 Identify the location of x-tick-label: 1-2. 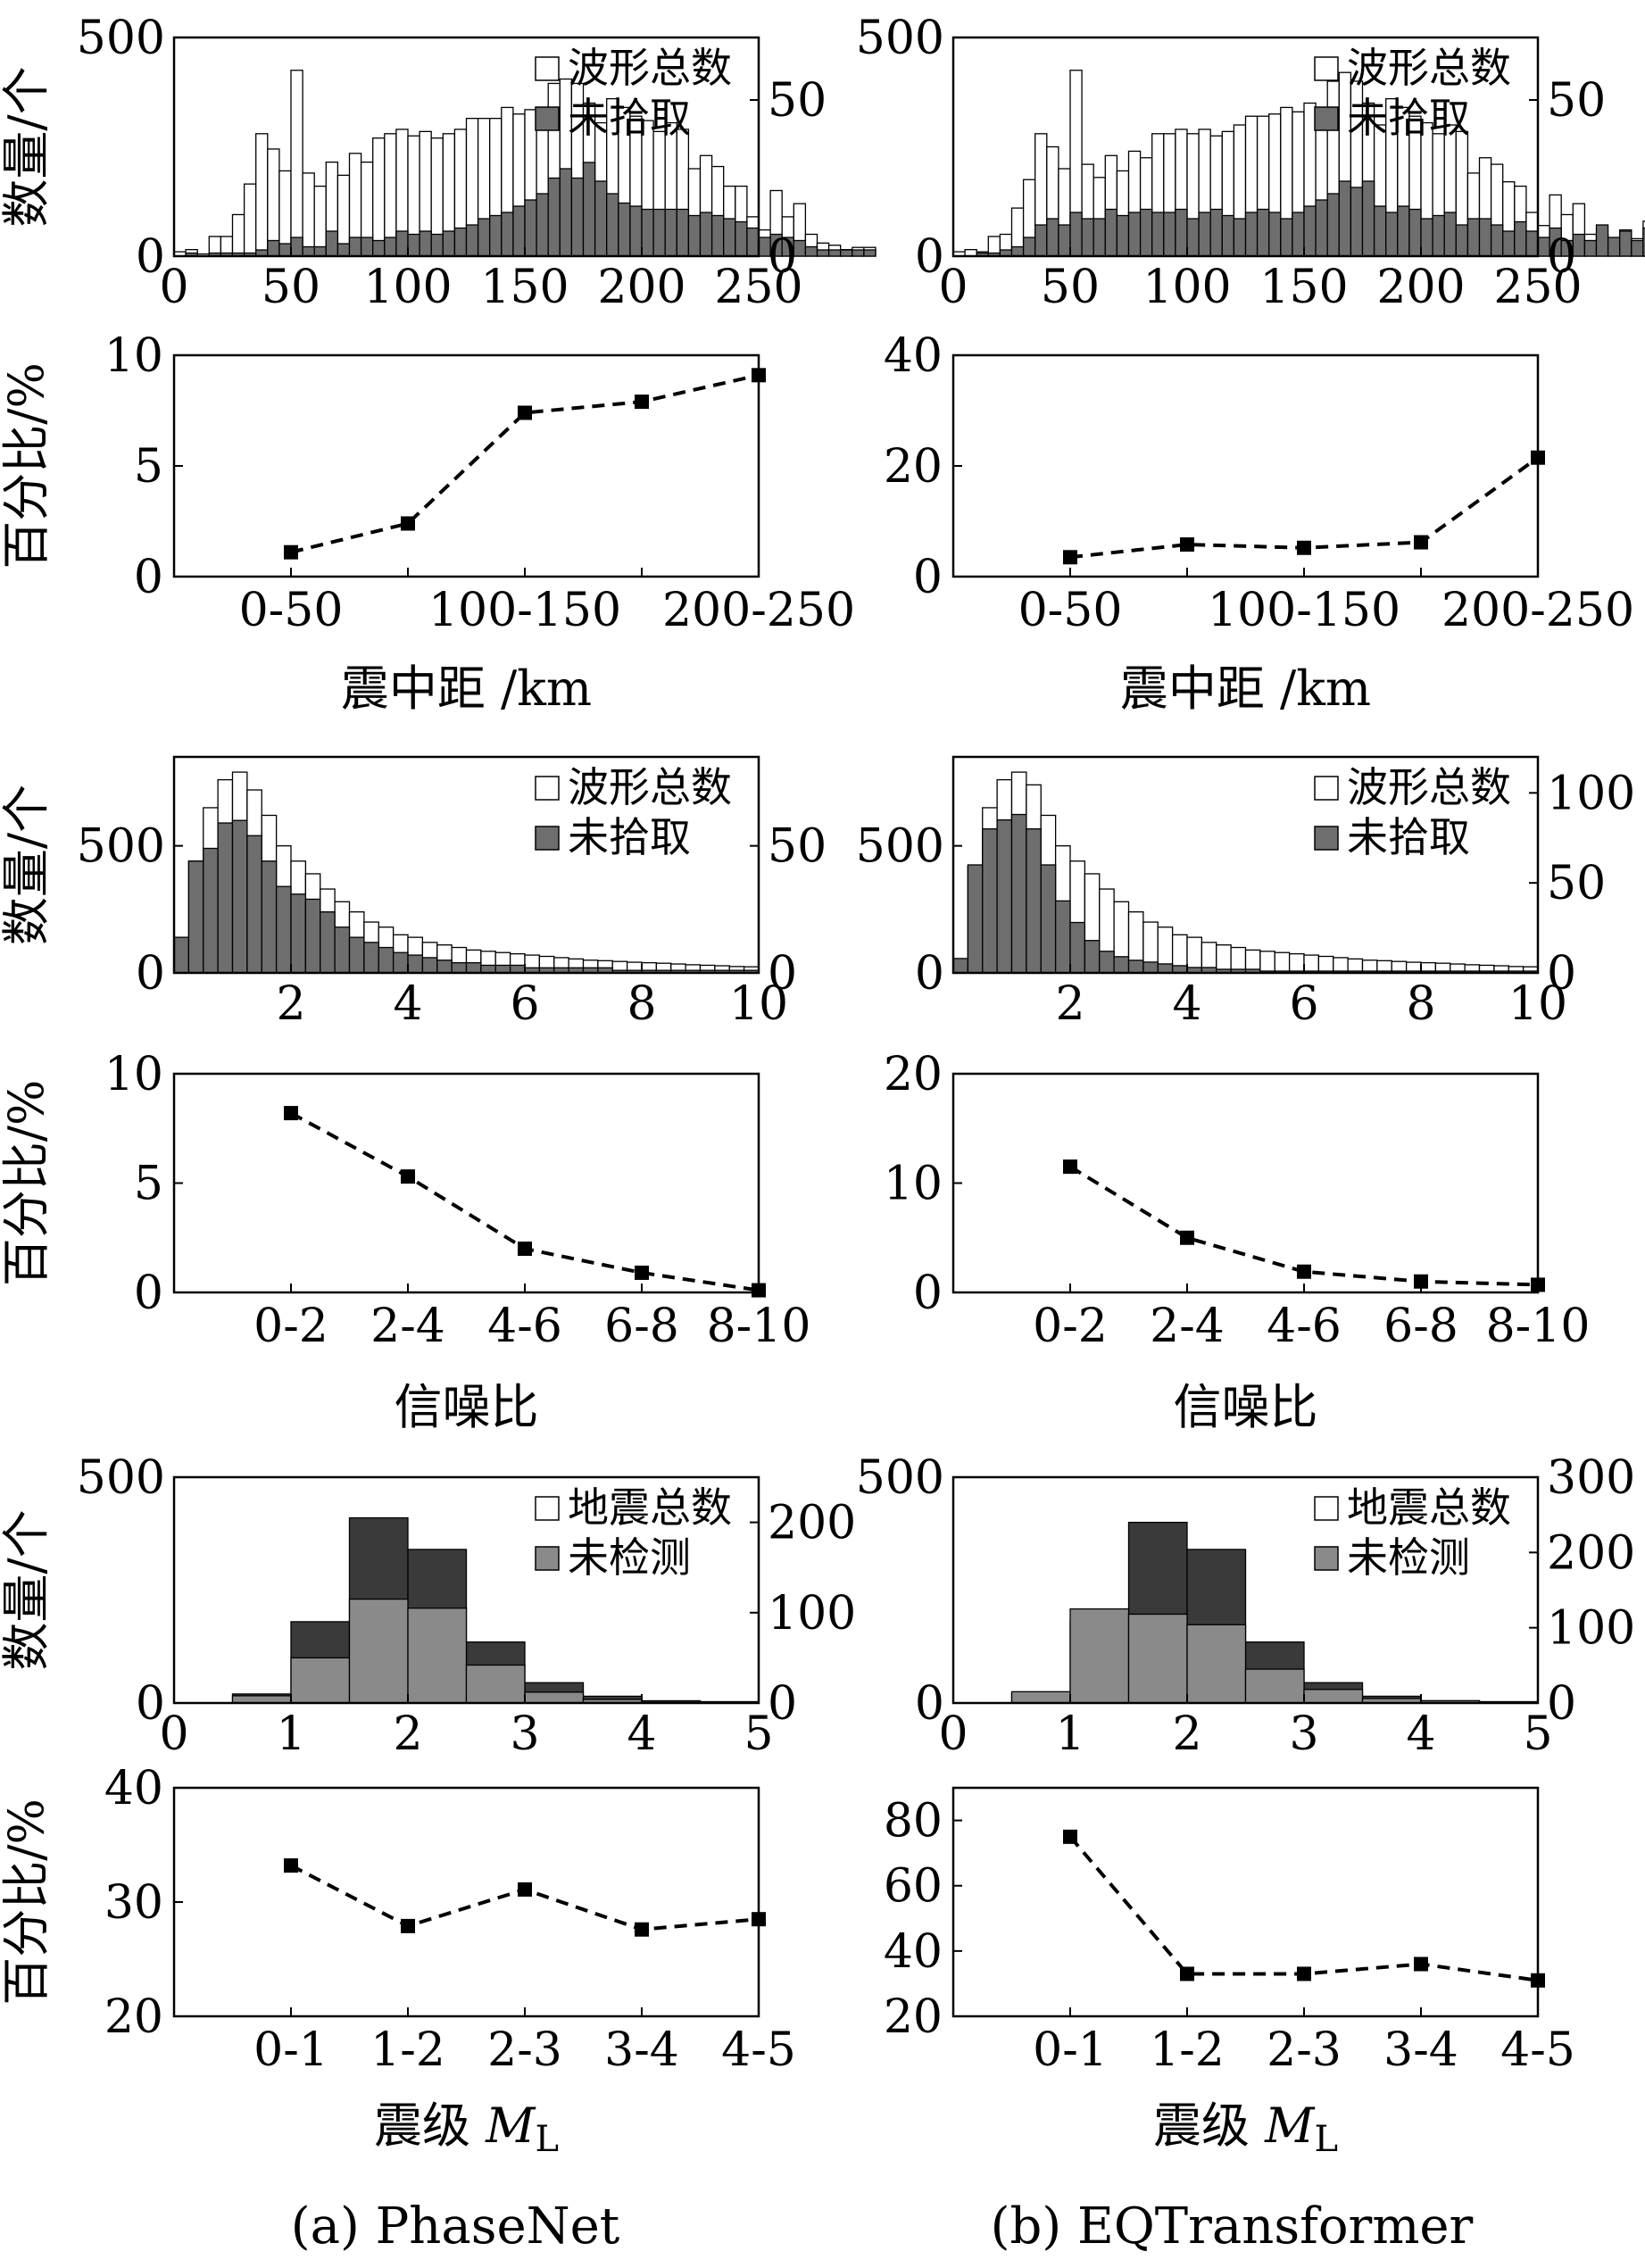
(407, 2050).